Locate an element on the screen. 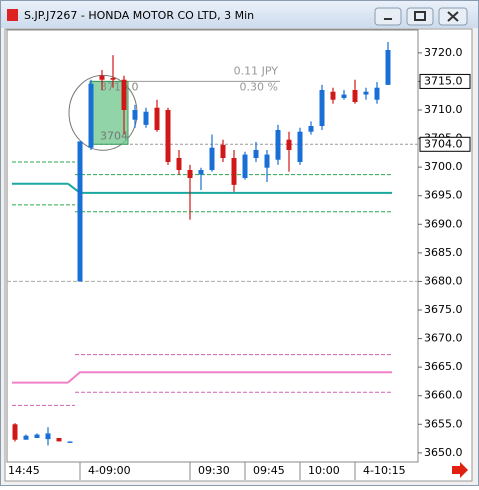  y-tick-label: 3655.0 is located at coordinates (443, 423).